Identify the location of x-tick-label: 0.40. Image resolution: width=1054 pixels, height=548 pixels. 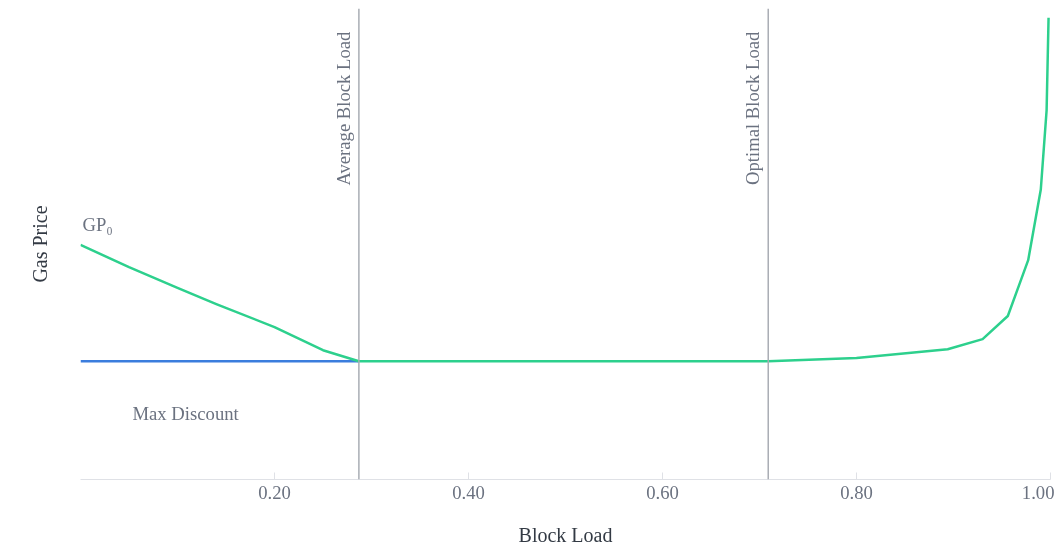
(468, 492).